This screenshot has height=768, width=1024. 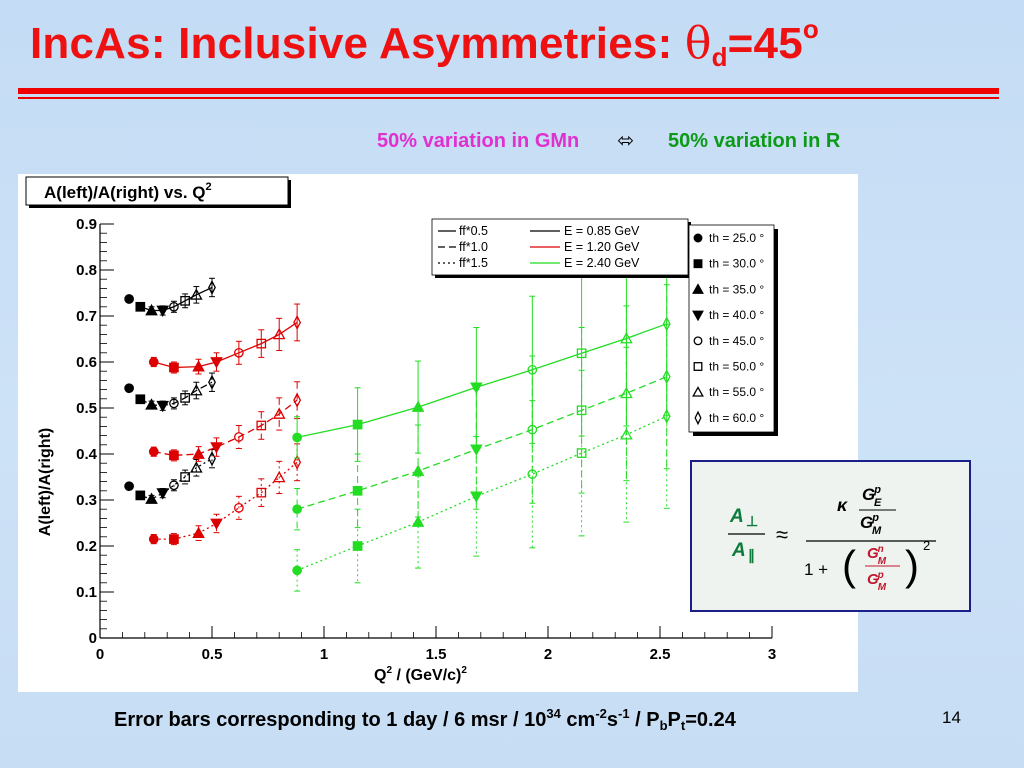 I want to click on formula-gm-n: Gn M, so click(x=877, y=555).